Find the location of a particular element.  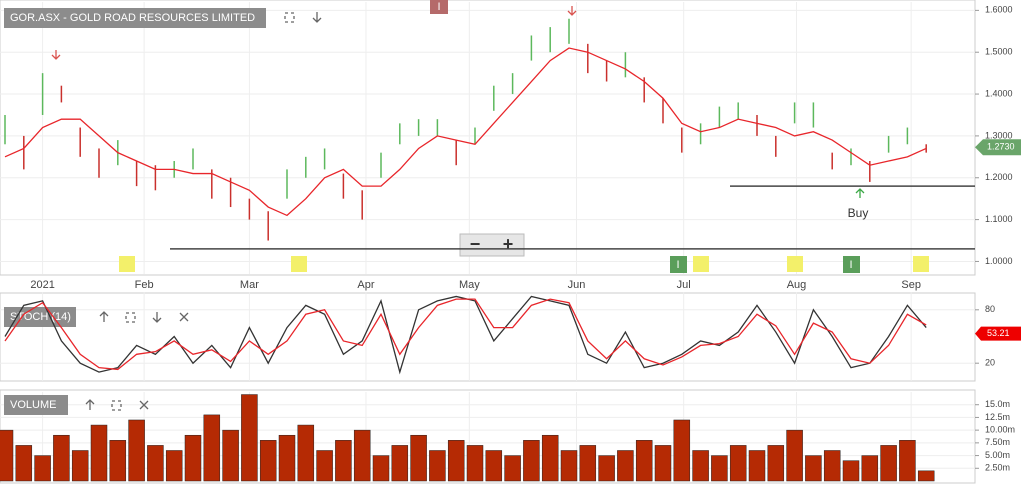

zoom-out: − is located at coordinates (475, 244).